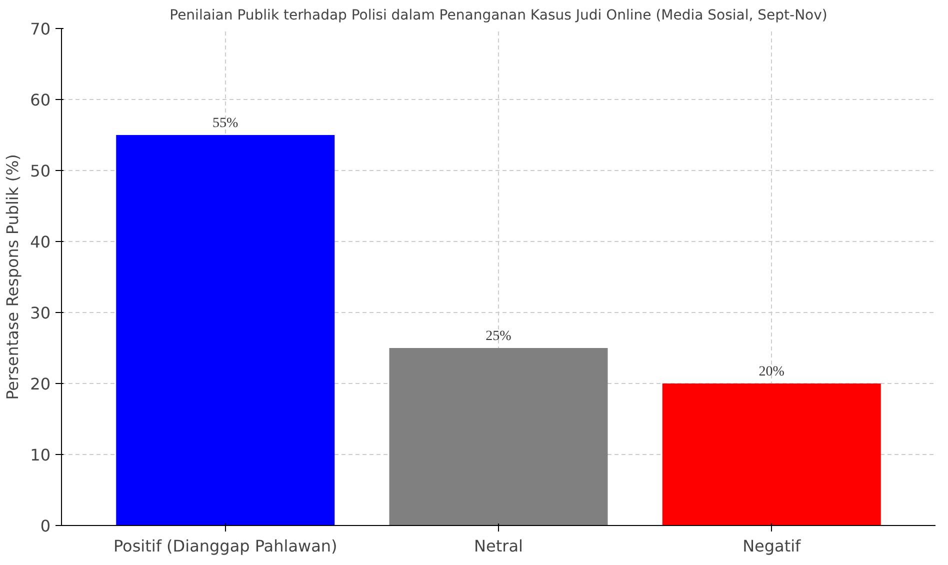 The height and width of the screenshot is (565, 948). Describe the element at coordinates (772, 546) in the screenshot. I see `x-tick-label: Negatif` at that location.